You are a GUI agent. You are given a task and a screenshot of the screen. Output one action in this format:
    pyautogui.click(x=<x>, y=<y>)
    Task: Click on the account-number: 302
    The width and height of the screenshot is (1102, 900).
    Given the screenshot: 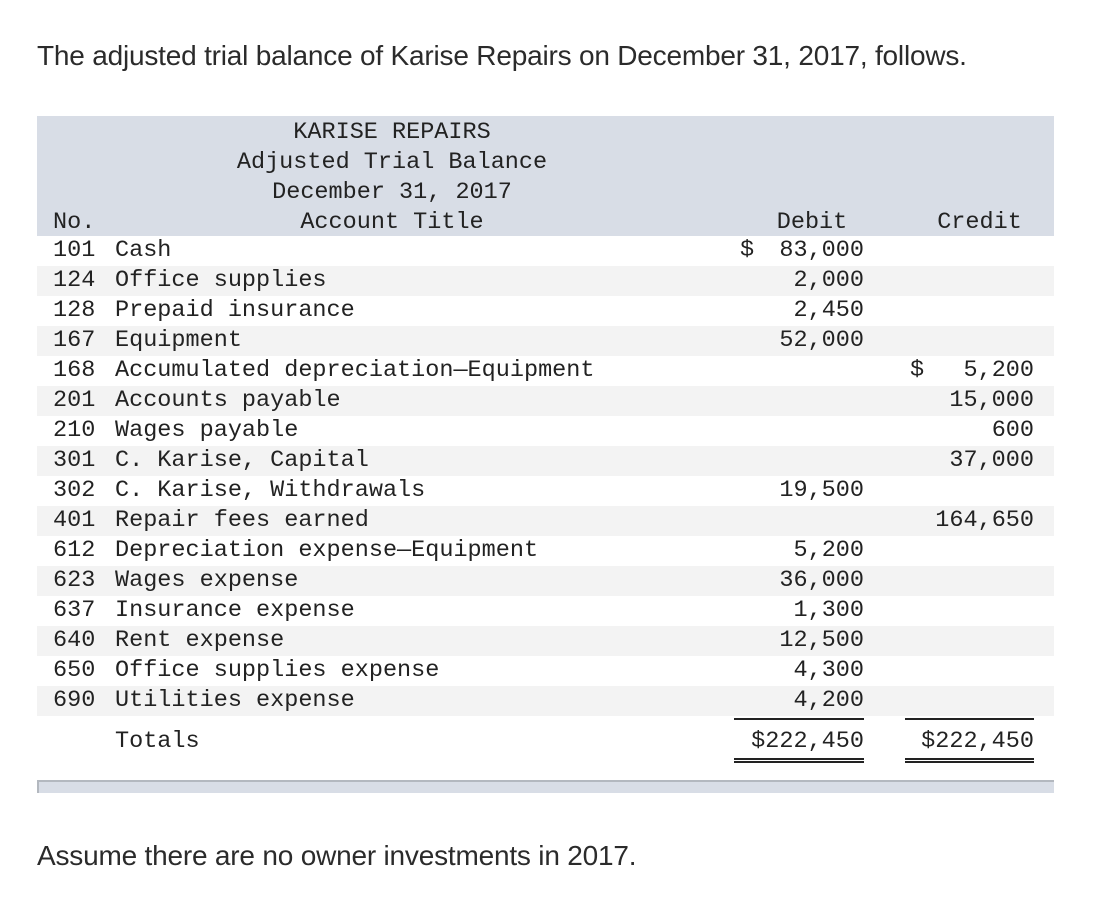 What is the action you would take?
    pyautogui.click(x=74, y=490)
    